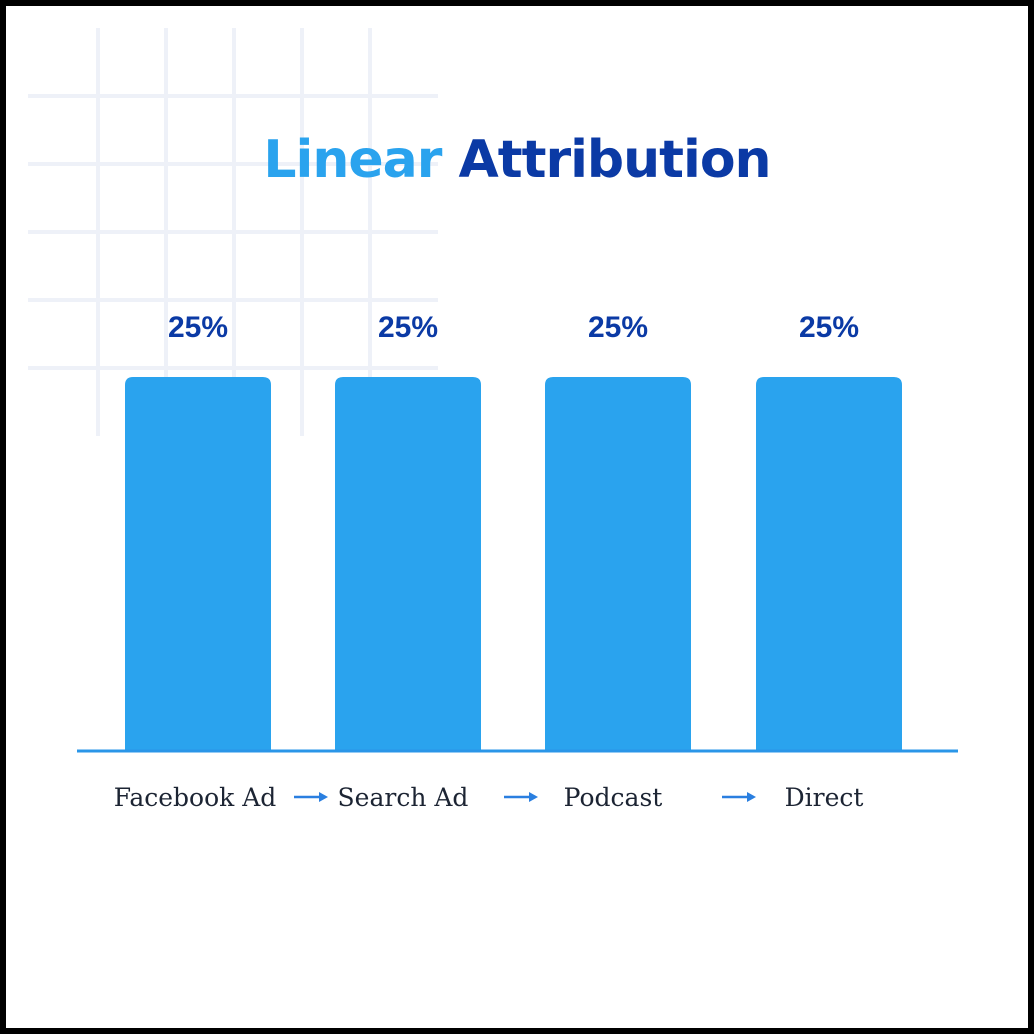  What do you see at coordinates (829, 563) in the screenshot?
I see `bar-direct` at bounding box center [829, 563].